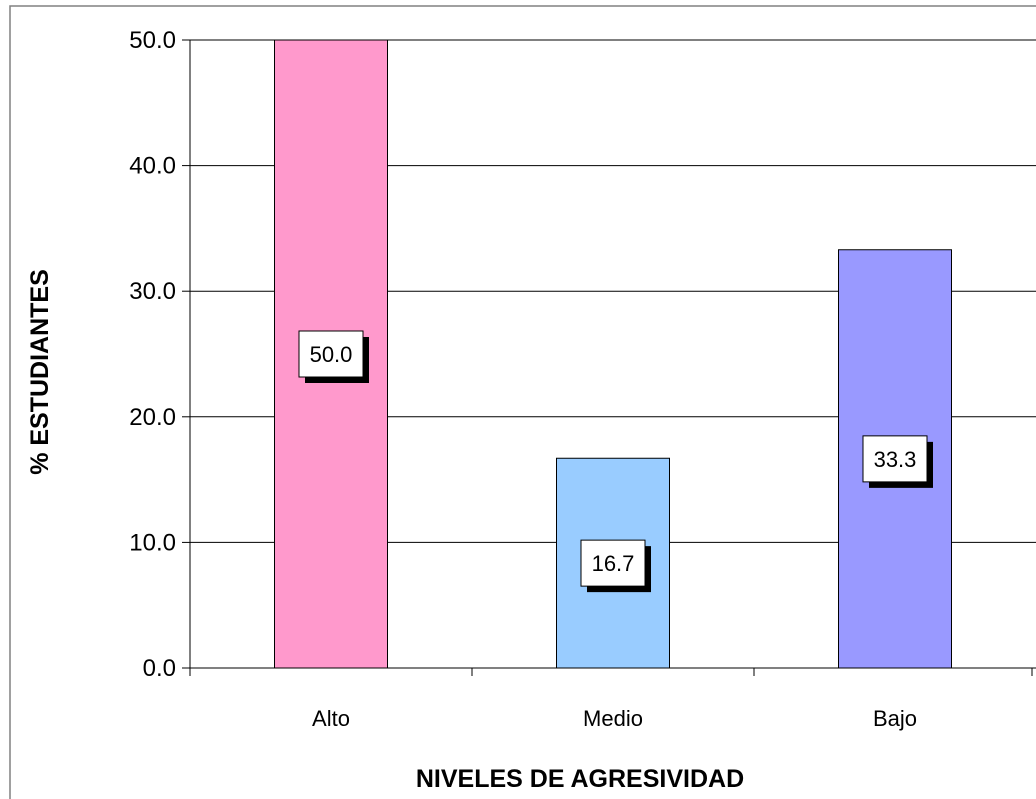 The image size is (1036, 799). Describe the element at coordinates (40, 372) in the screenshot. I see `y-axis-title: % ESTUDIANTES` at that location.